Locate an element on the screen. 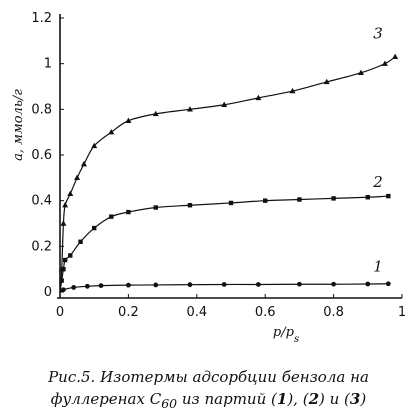 Image resolution: width=417 pixels, height=419 pixels. y-tick-label: 0.6 is located at coordinates (41, 155).